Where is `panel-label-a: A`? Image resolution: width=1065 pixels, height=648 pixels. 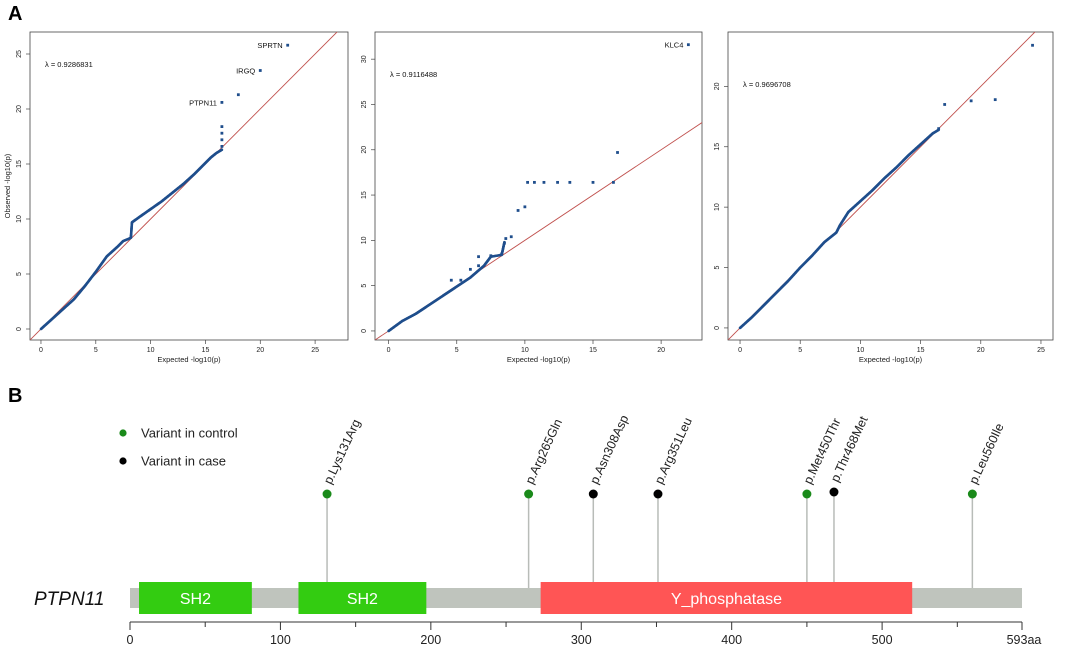 panel-label-a: A is located at coordinates (15, 14).